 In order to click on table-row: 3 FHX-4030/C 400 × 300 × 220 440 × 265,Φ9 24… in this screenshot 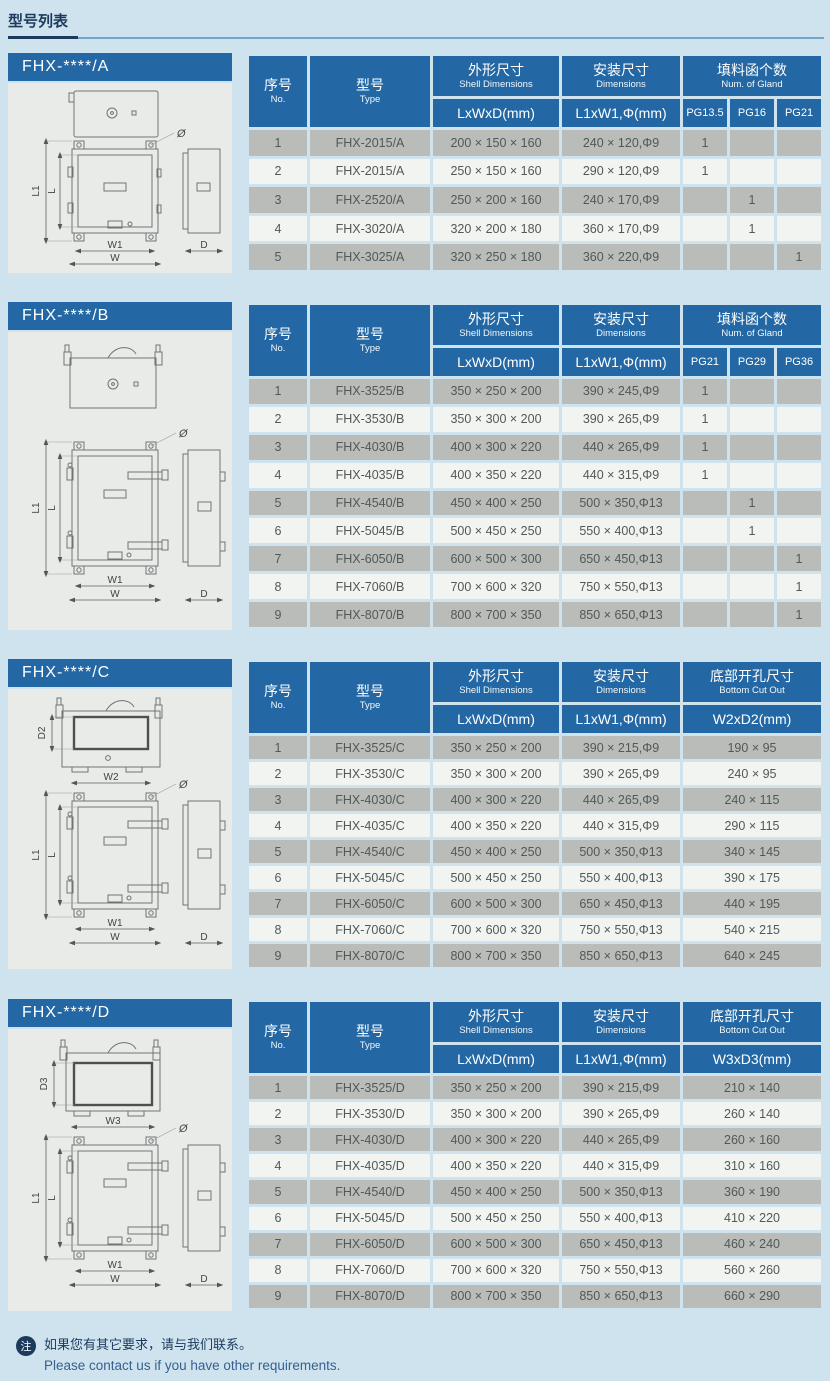, I will do `click(535, 799)`.